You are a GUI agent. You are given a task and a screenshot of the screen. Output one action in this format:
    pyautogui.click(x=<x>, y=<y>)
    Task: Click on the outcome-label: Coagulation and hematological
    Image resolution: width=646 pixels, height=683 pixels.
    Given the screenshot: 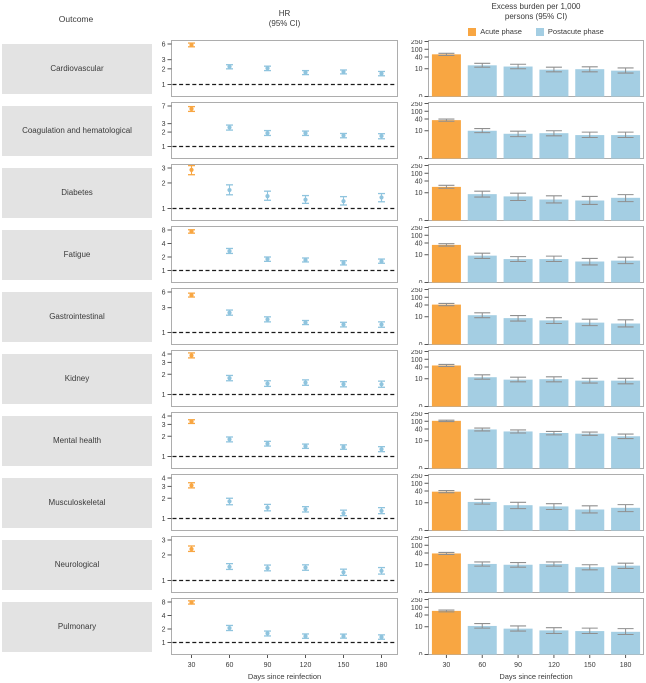 What is the action you would take?
    pyautogui.click(x=77, y=130)
    